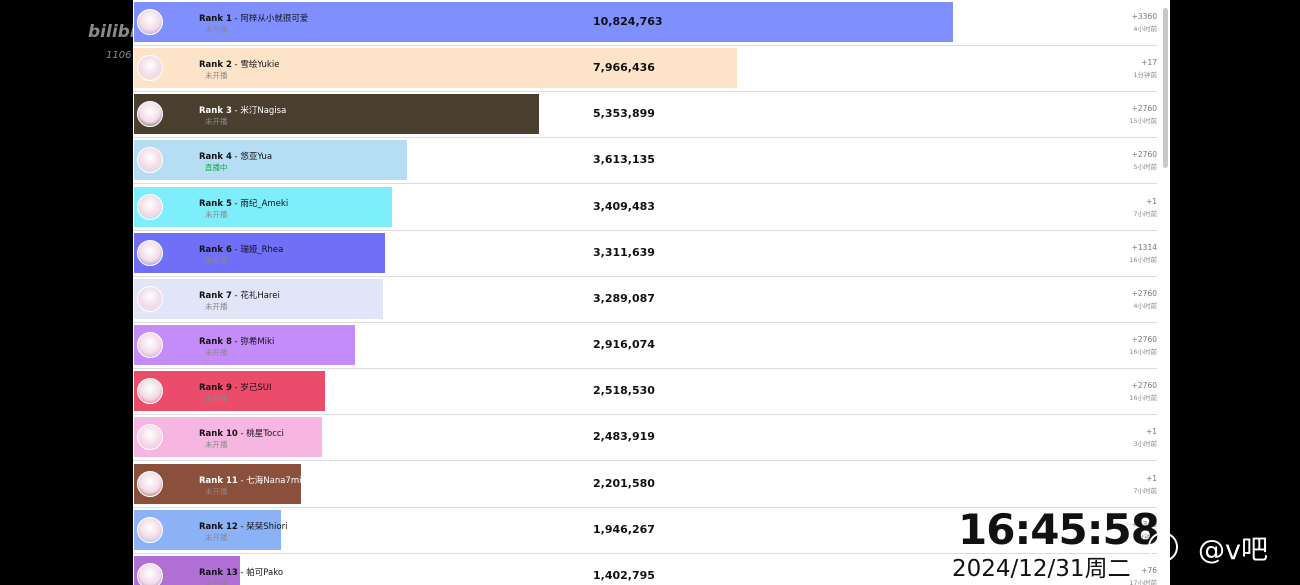  I want to click on streamer-name: - 雨纪_Ameki, so click(260, 203).